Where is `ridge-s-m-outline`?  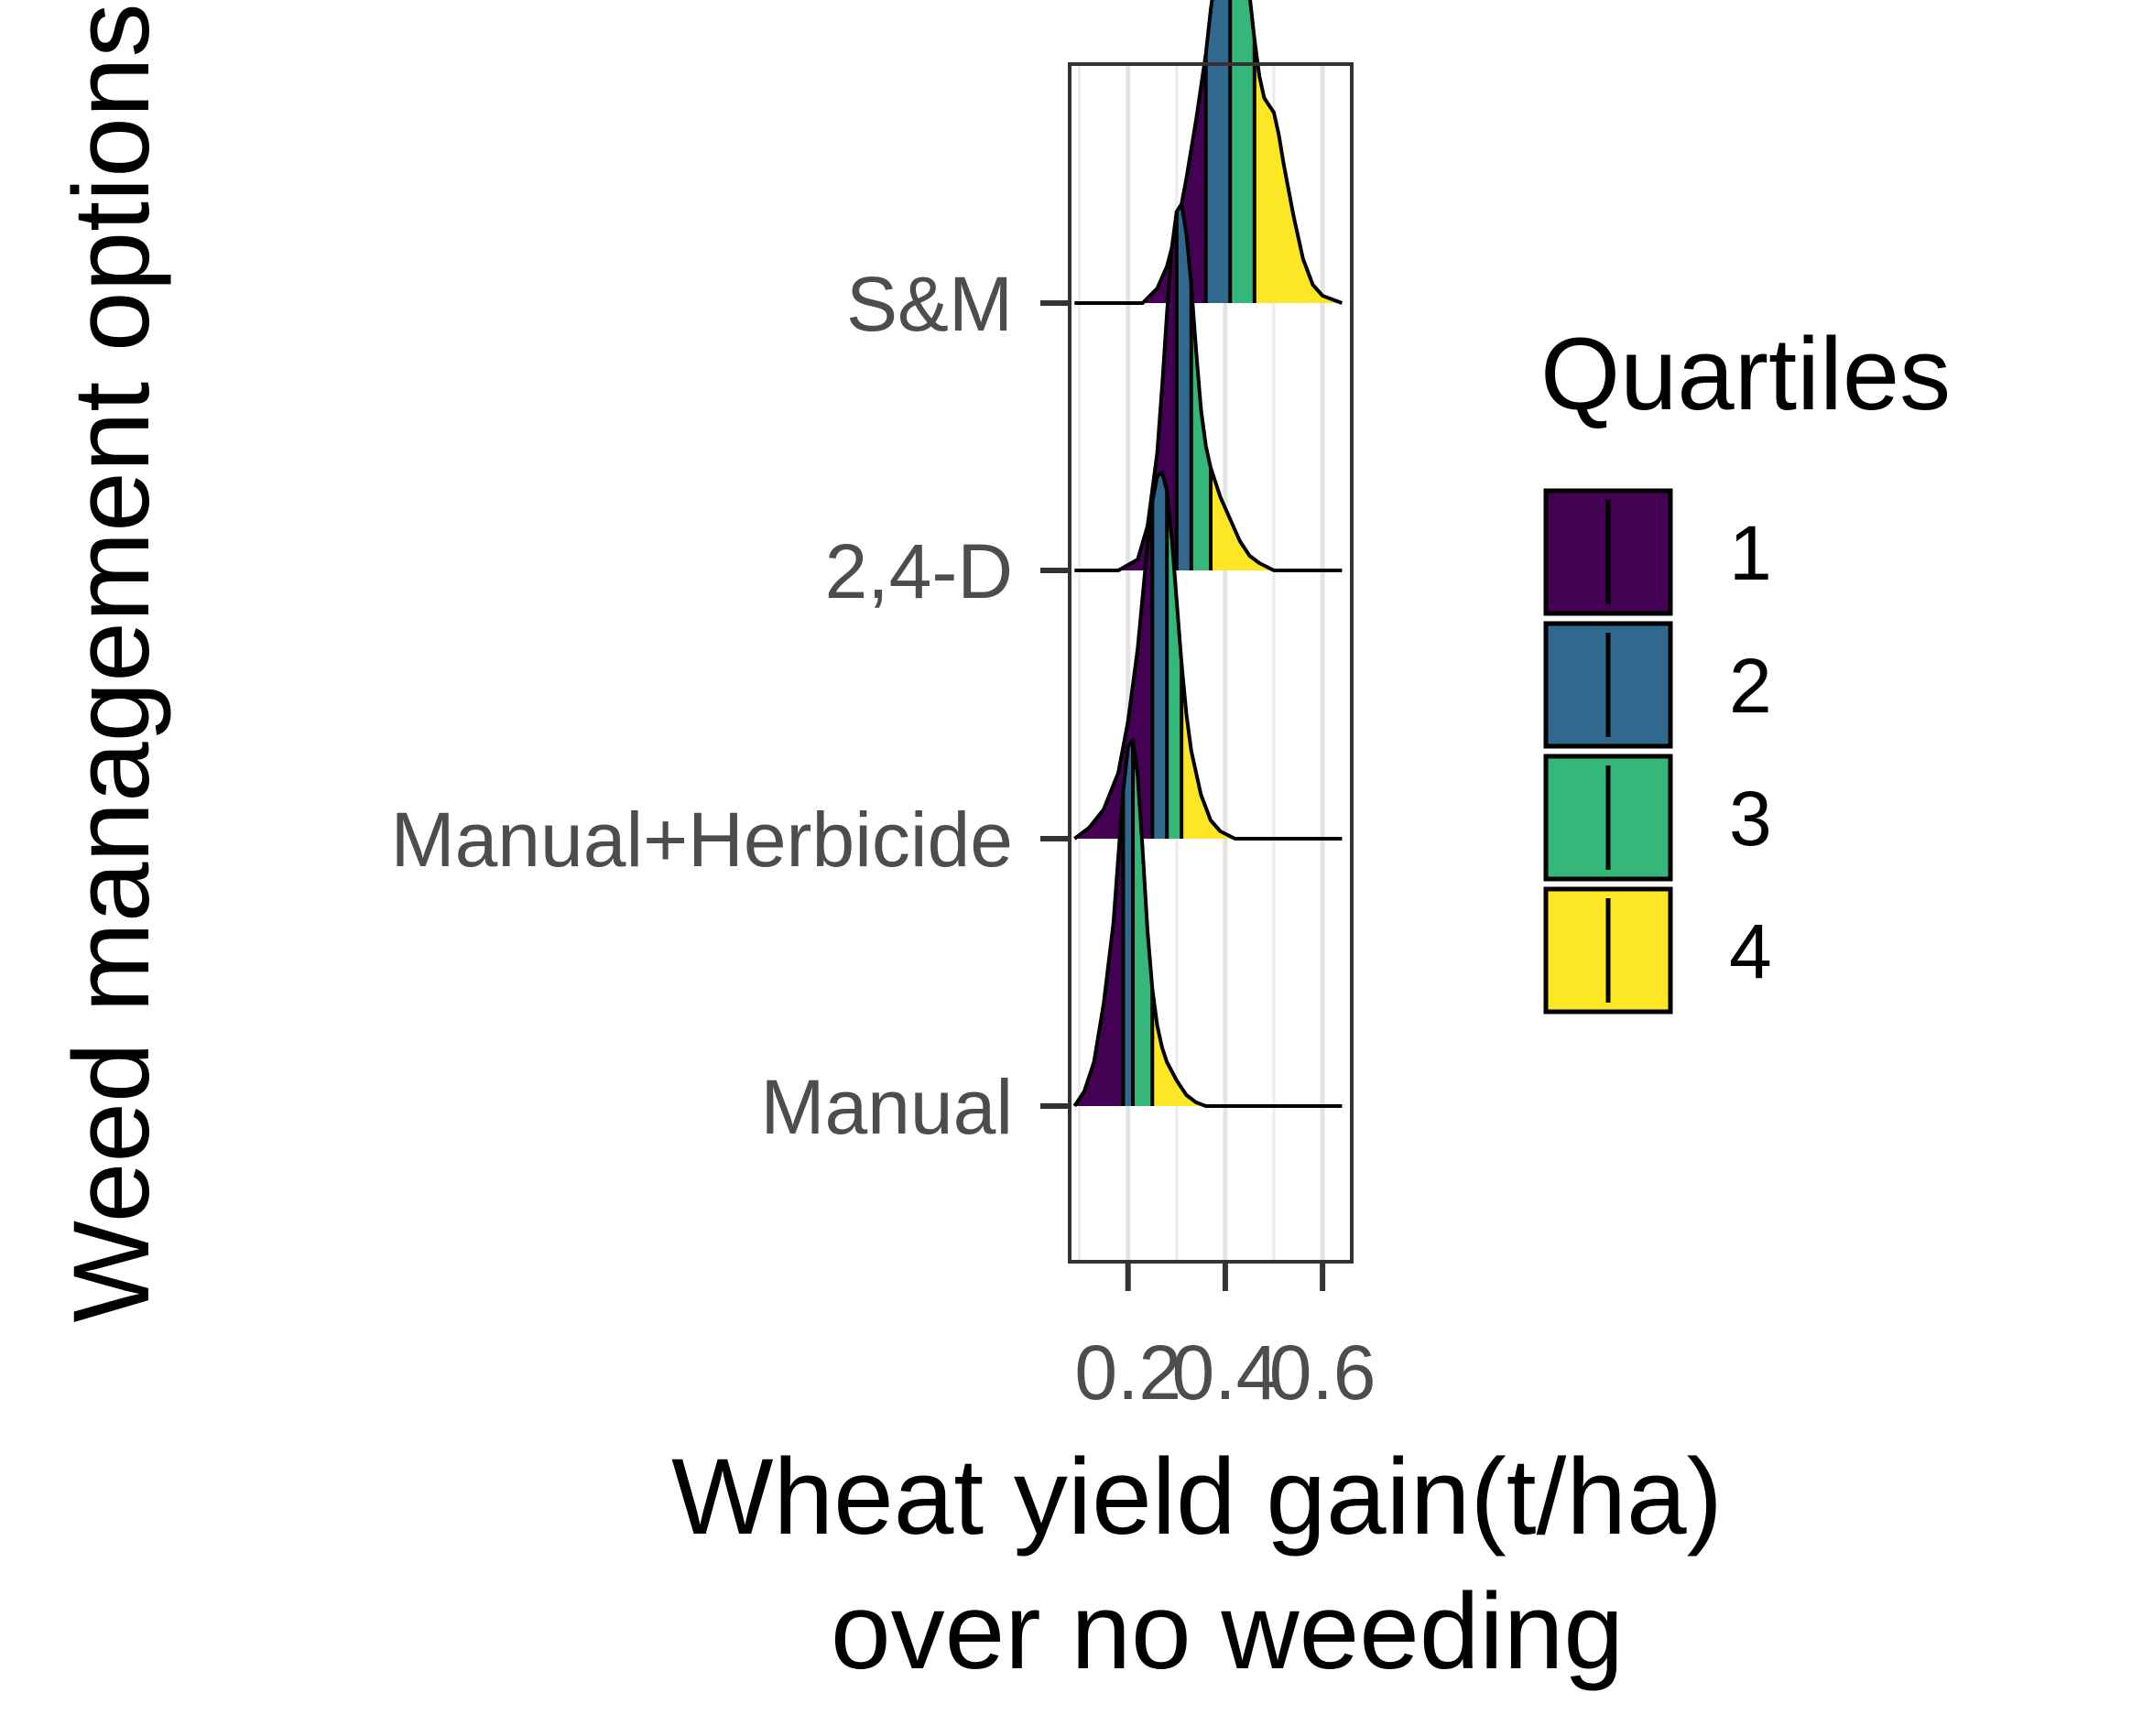 ridge-s-m-outline is located at coordinates (1208, 152).